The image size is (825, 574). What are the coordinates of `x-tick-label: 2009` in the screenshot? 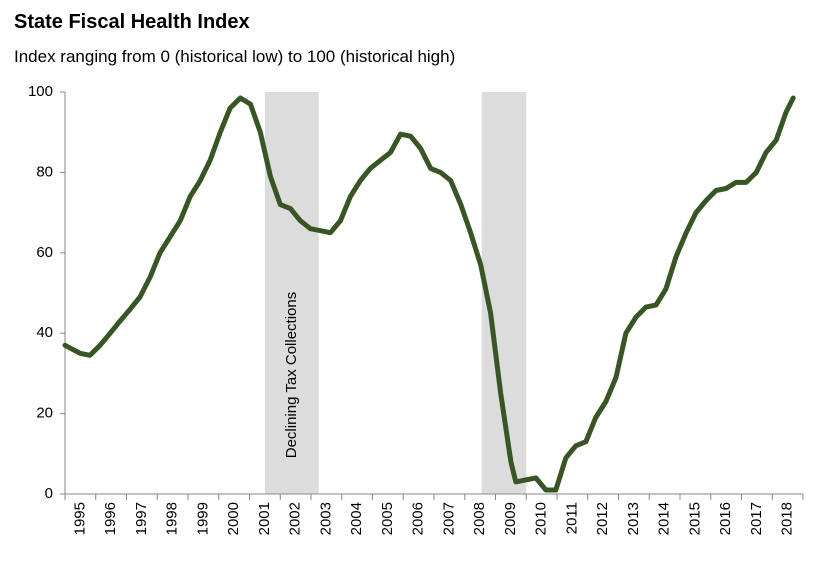 It's located at (510, 518).